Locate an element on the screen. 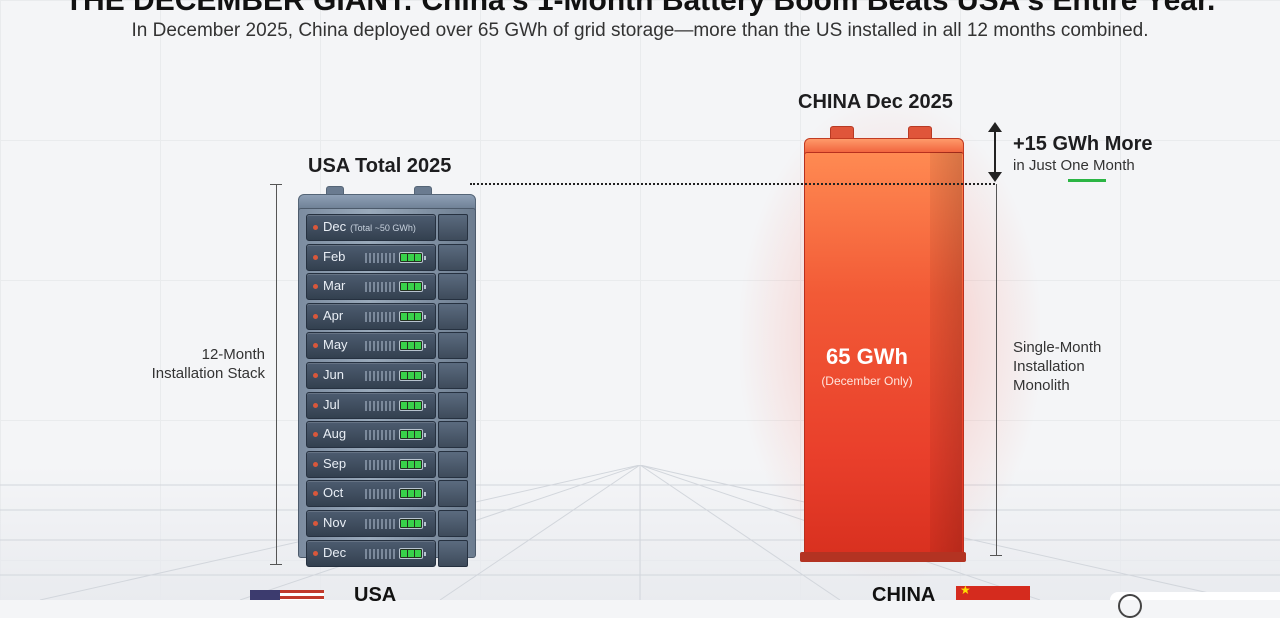  usa-bottom-label: USA is located at coordinates (375, 595).